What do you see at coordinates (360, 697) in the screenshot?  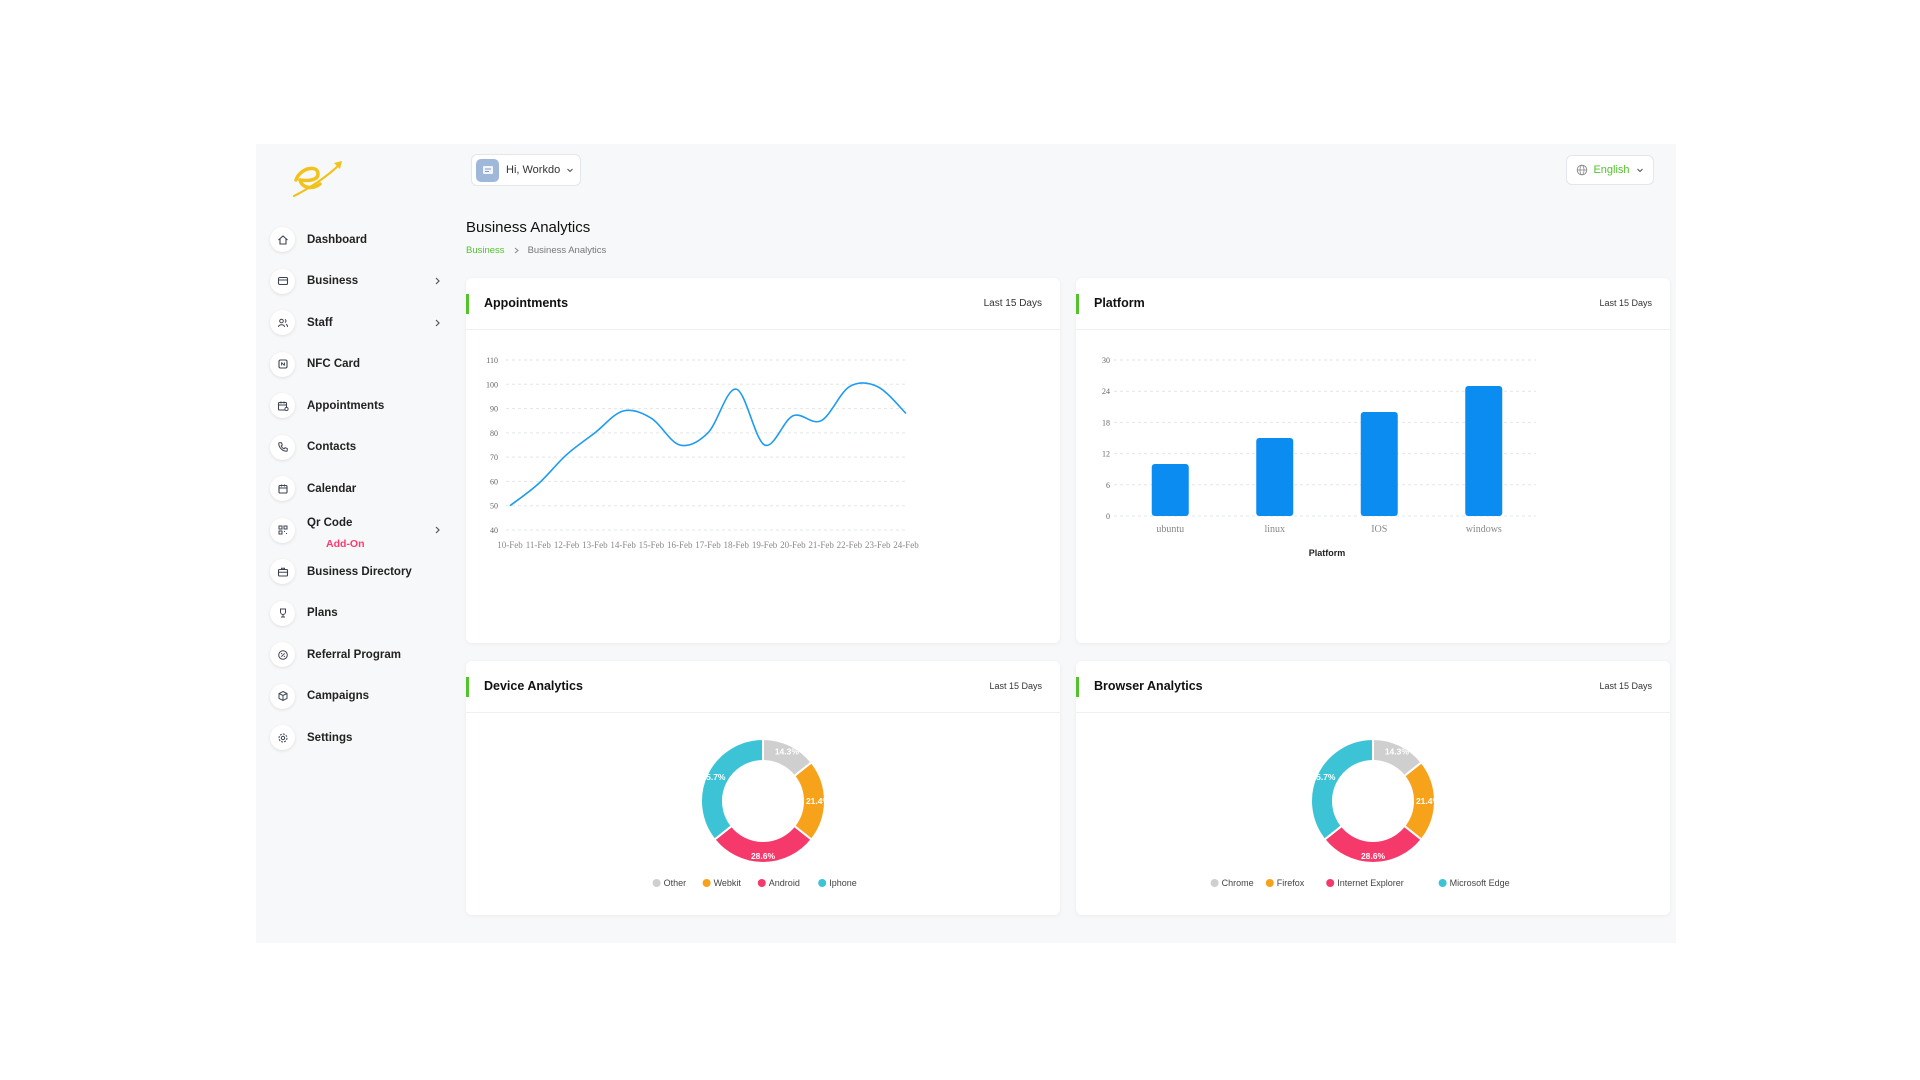 I see `sidebar-item-campaigns: Campaigns` at bounding box center [360, 697].